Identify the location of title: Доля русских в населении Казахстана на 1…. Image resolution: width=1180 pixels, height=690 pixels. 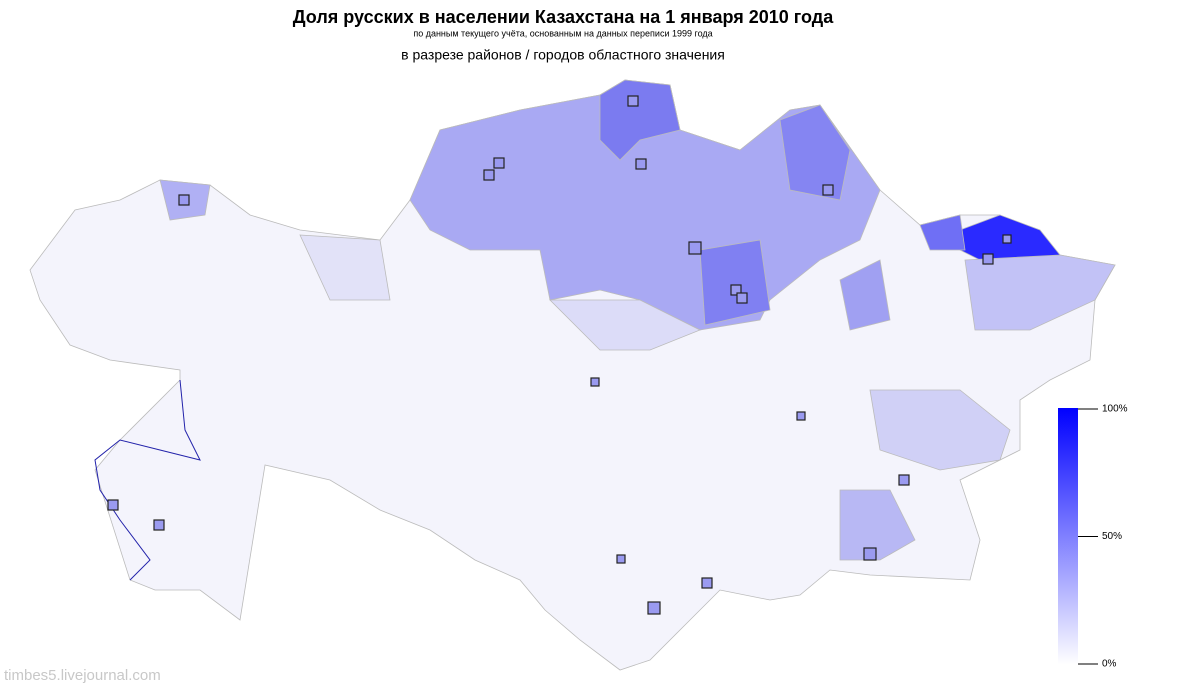
(563, 17).